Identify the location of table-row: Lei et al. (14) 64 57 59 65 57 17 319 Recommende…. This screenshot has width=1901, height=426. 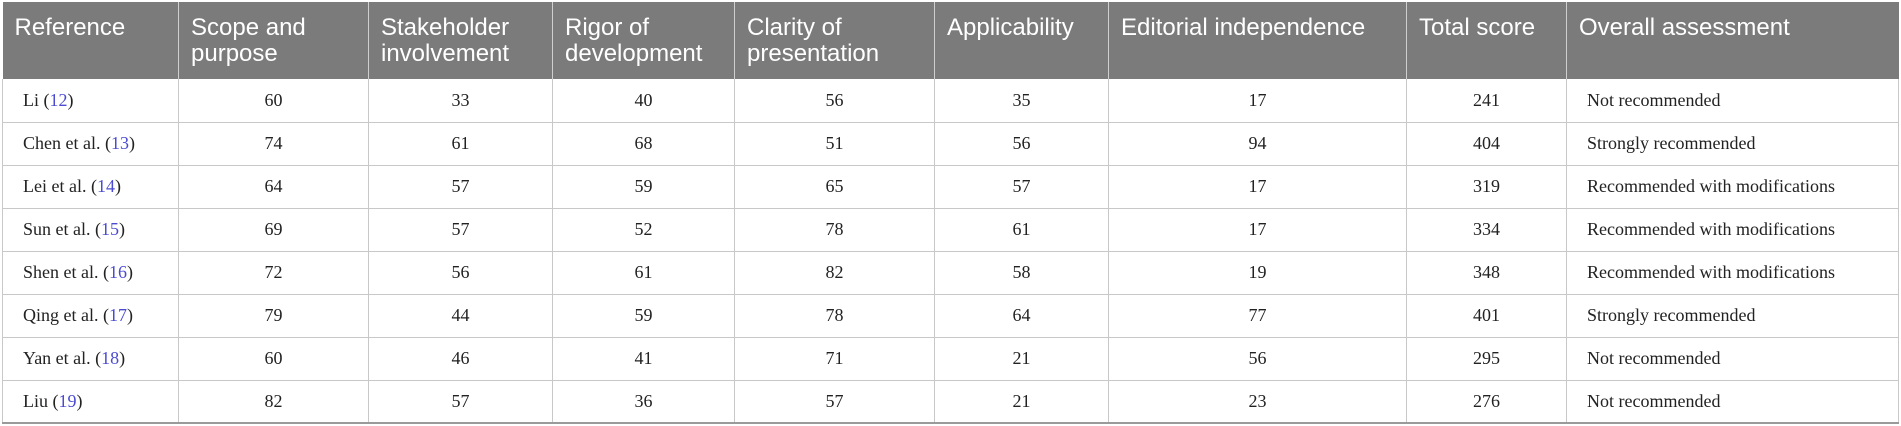
(950, 187).